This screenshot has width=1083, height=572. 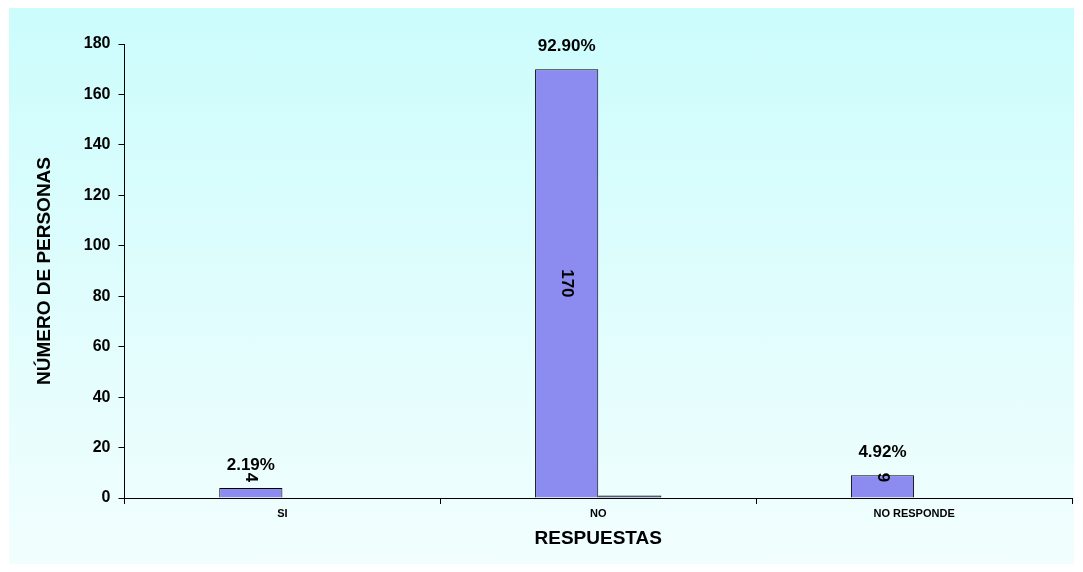 What do you see at coordinates (101, 295) in the screenshot?
I see `y-tick-label: 80` at bounding box center [101, 295].